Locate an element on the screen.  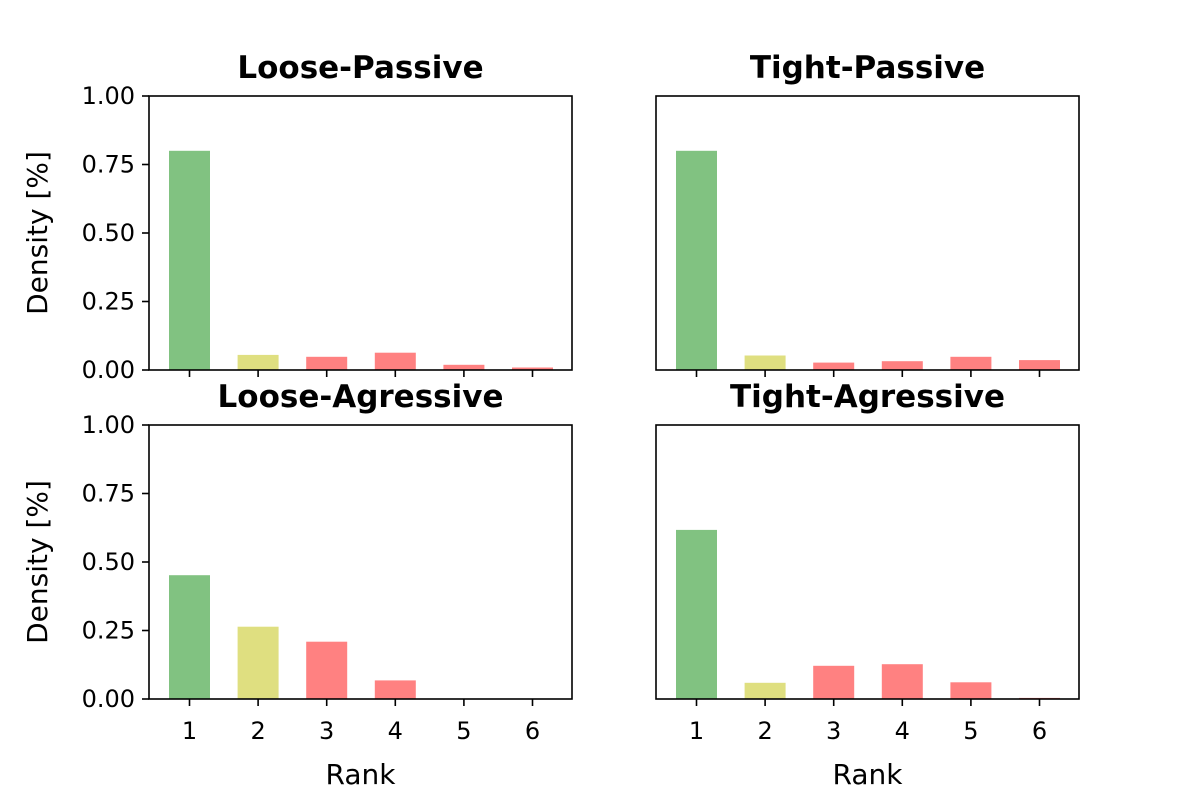
subplot-title-0: Loose-Passive is located at coordinates (360, 68).